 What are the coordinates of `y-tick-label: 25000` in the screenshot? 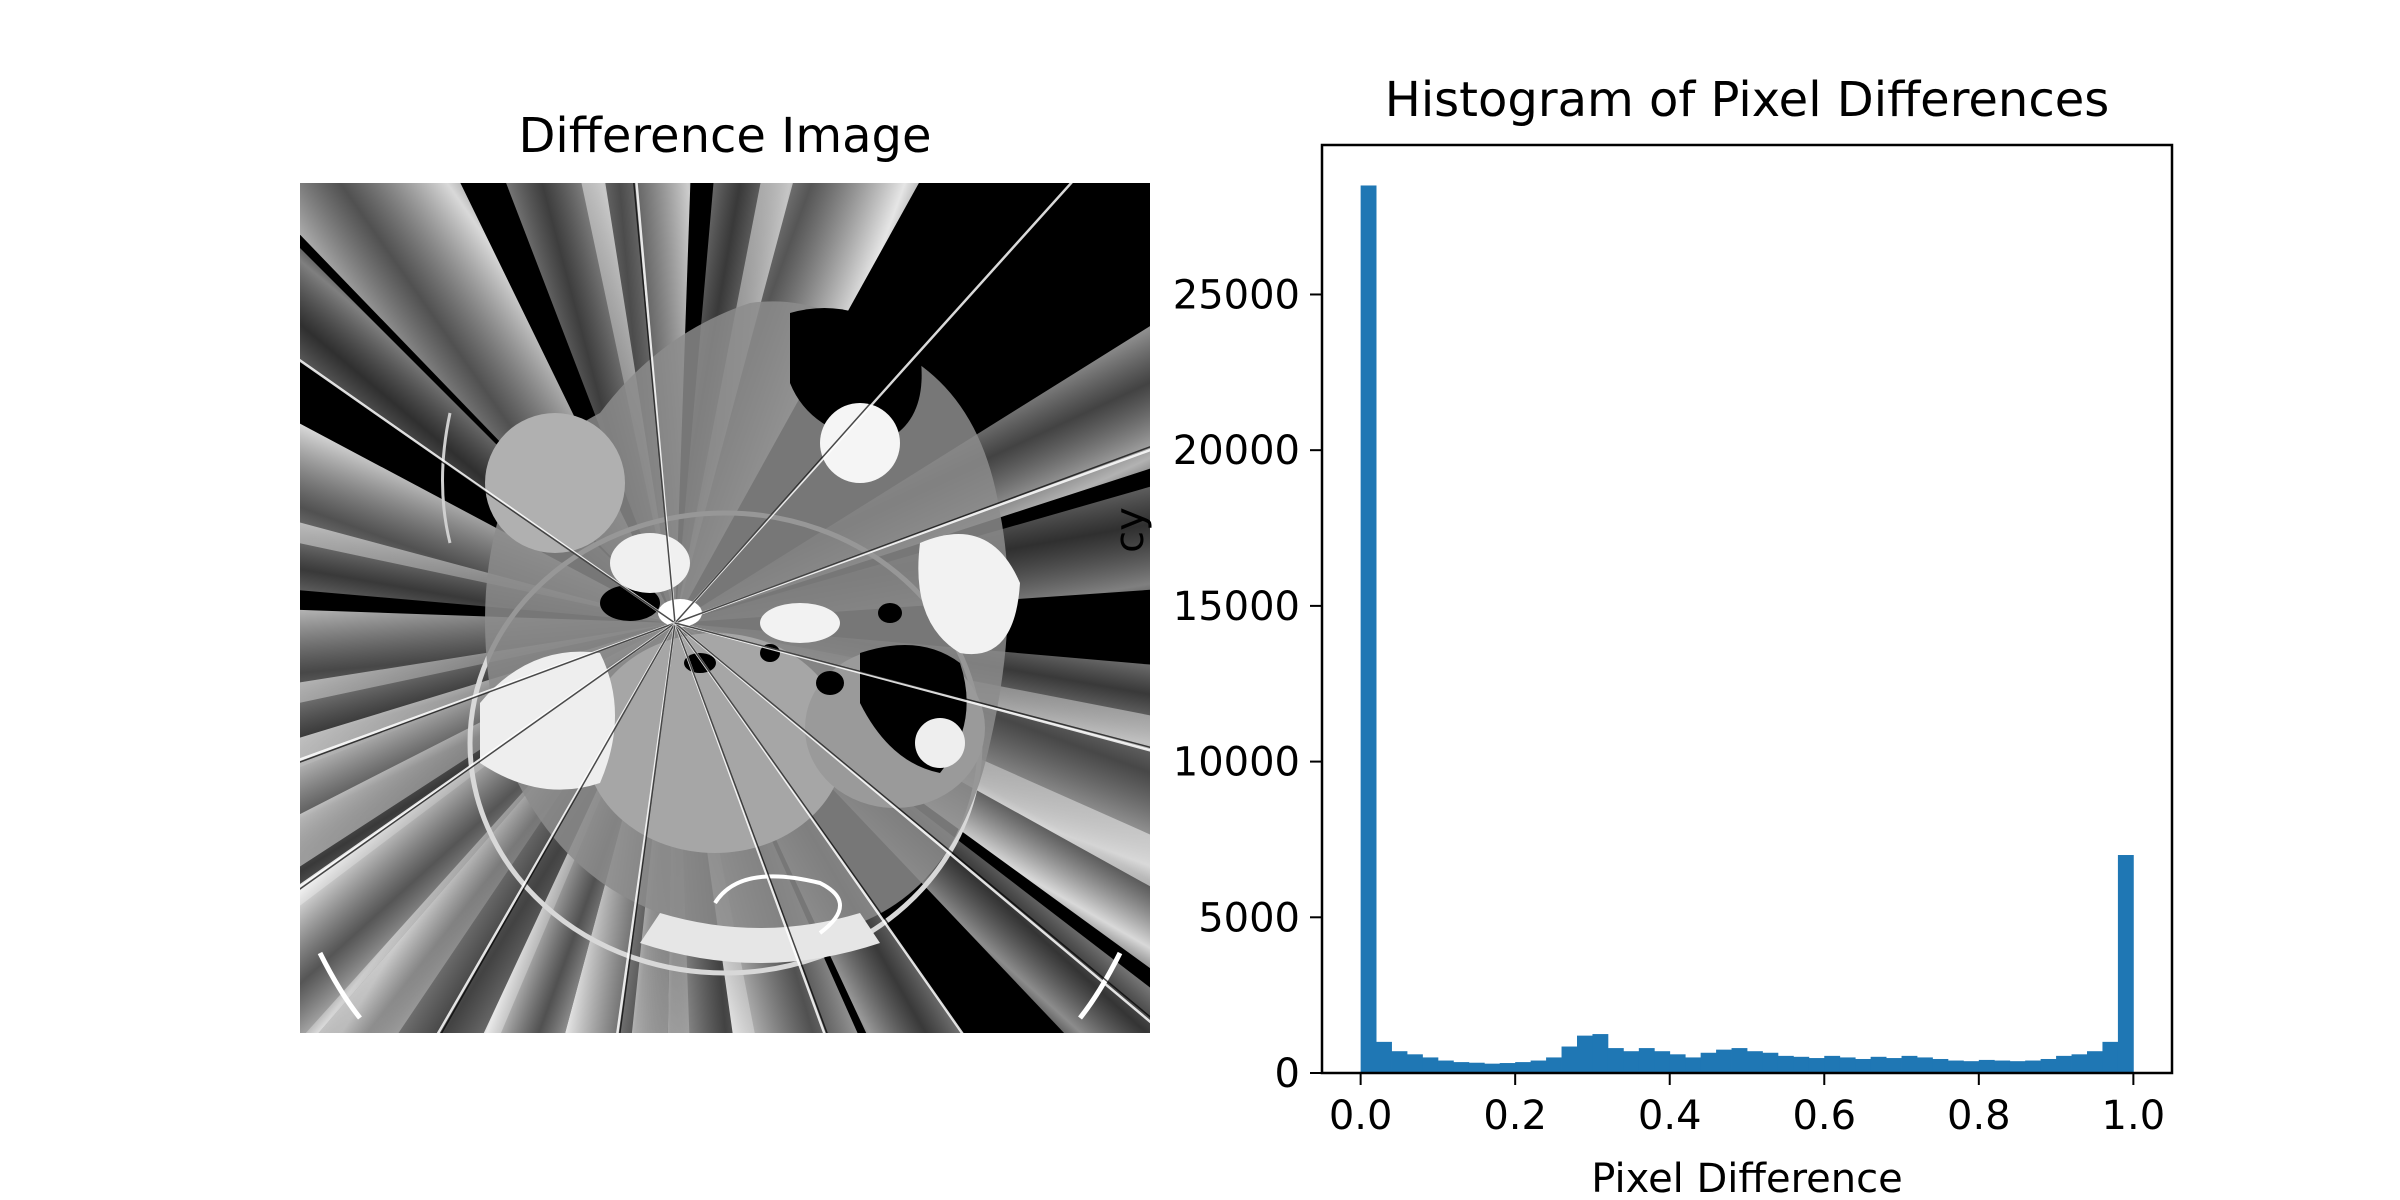 It's located at (1236, 295).